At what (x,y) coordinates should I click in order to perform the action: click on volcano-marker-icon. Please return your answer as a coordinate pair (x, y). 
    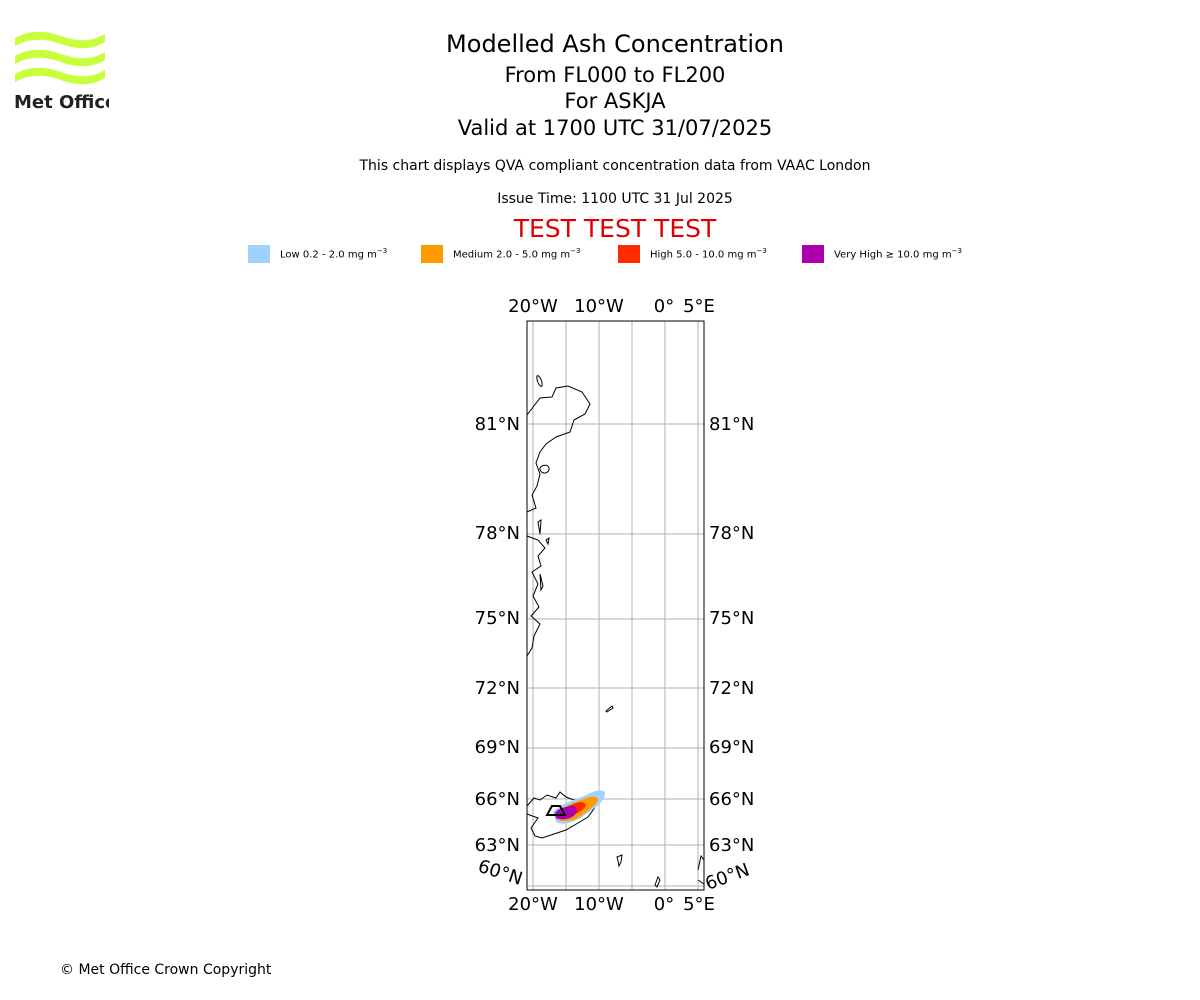
    Looking at the image, I should click on (556, 810).